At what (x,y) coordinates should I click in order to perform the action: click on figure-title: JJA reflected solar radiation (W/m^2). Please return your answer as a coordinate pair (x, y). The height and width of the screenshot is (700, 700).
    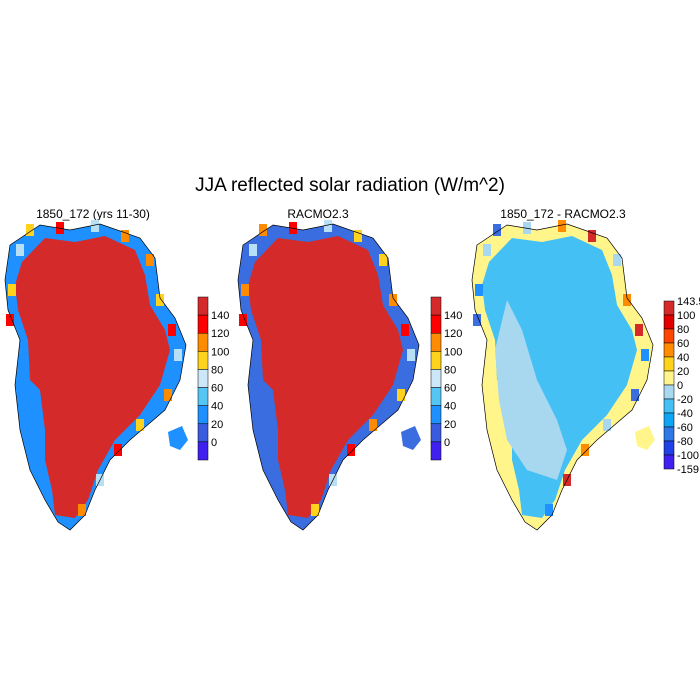
    Looking at the image, I should click on (350, 185).